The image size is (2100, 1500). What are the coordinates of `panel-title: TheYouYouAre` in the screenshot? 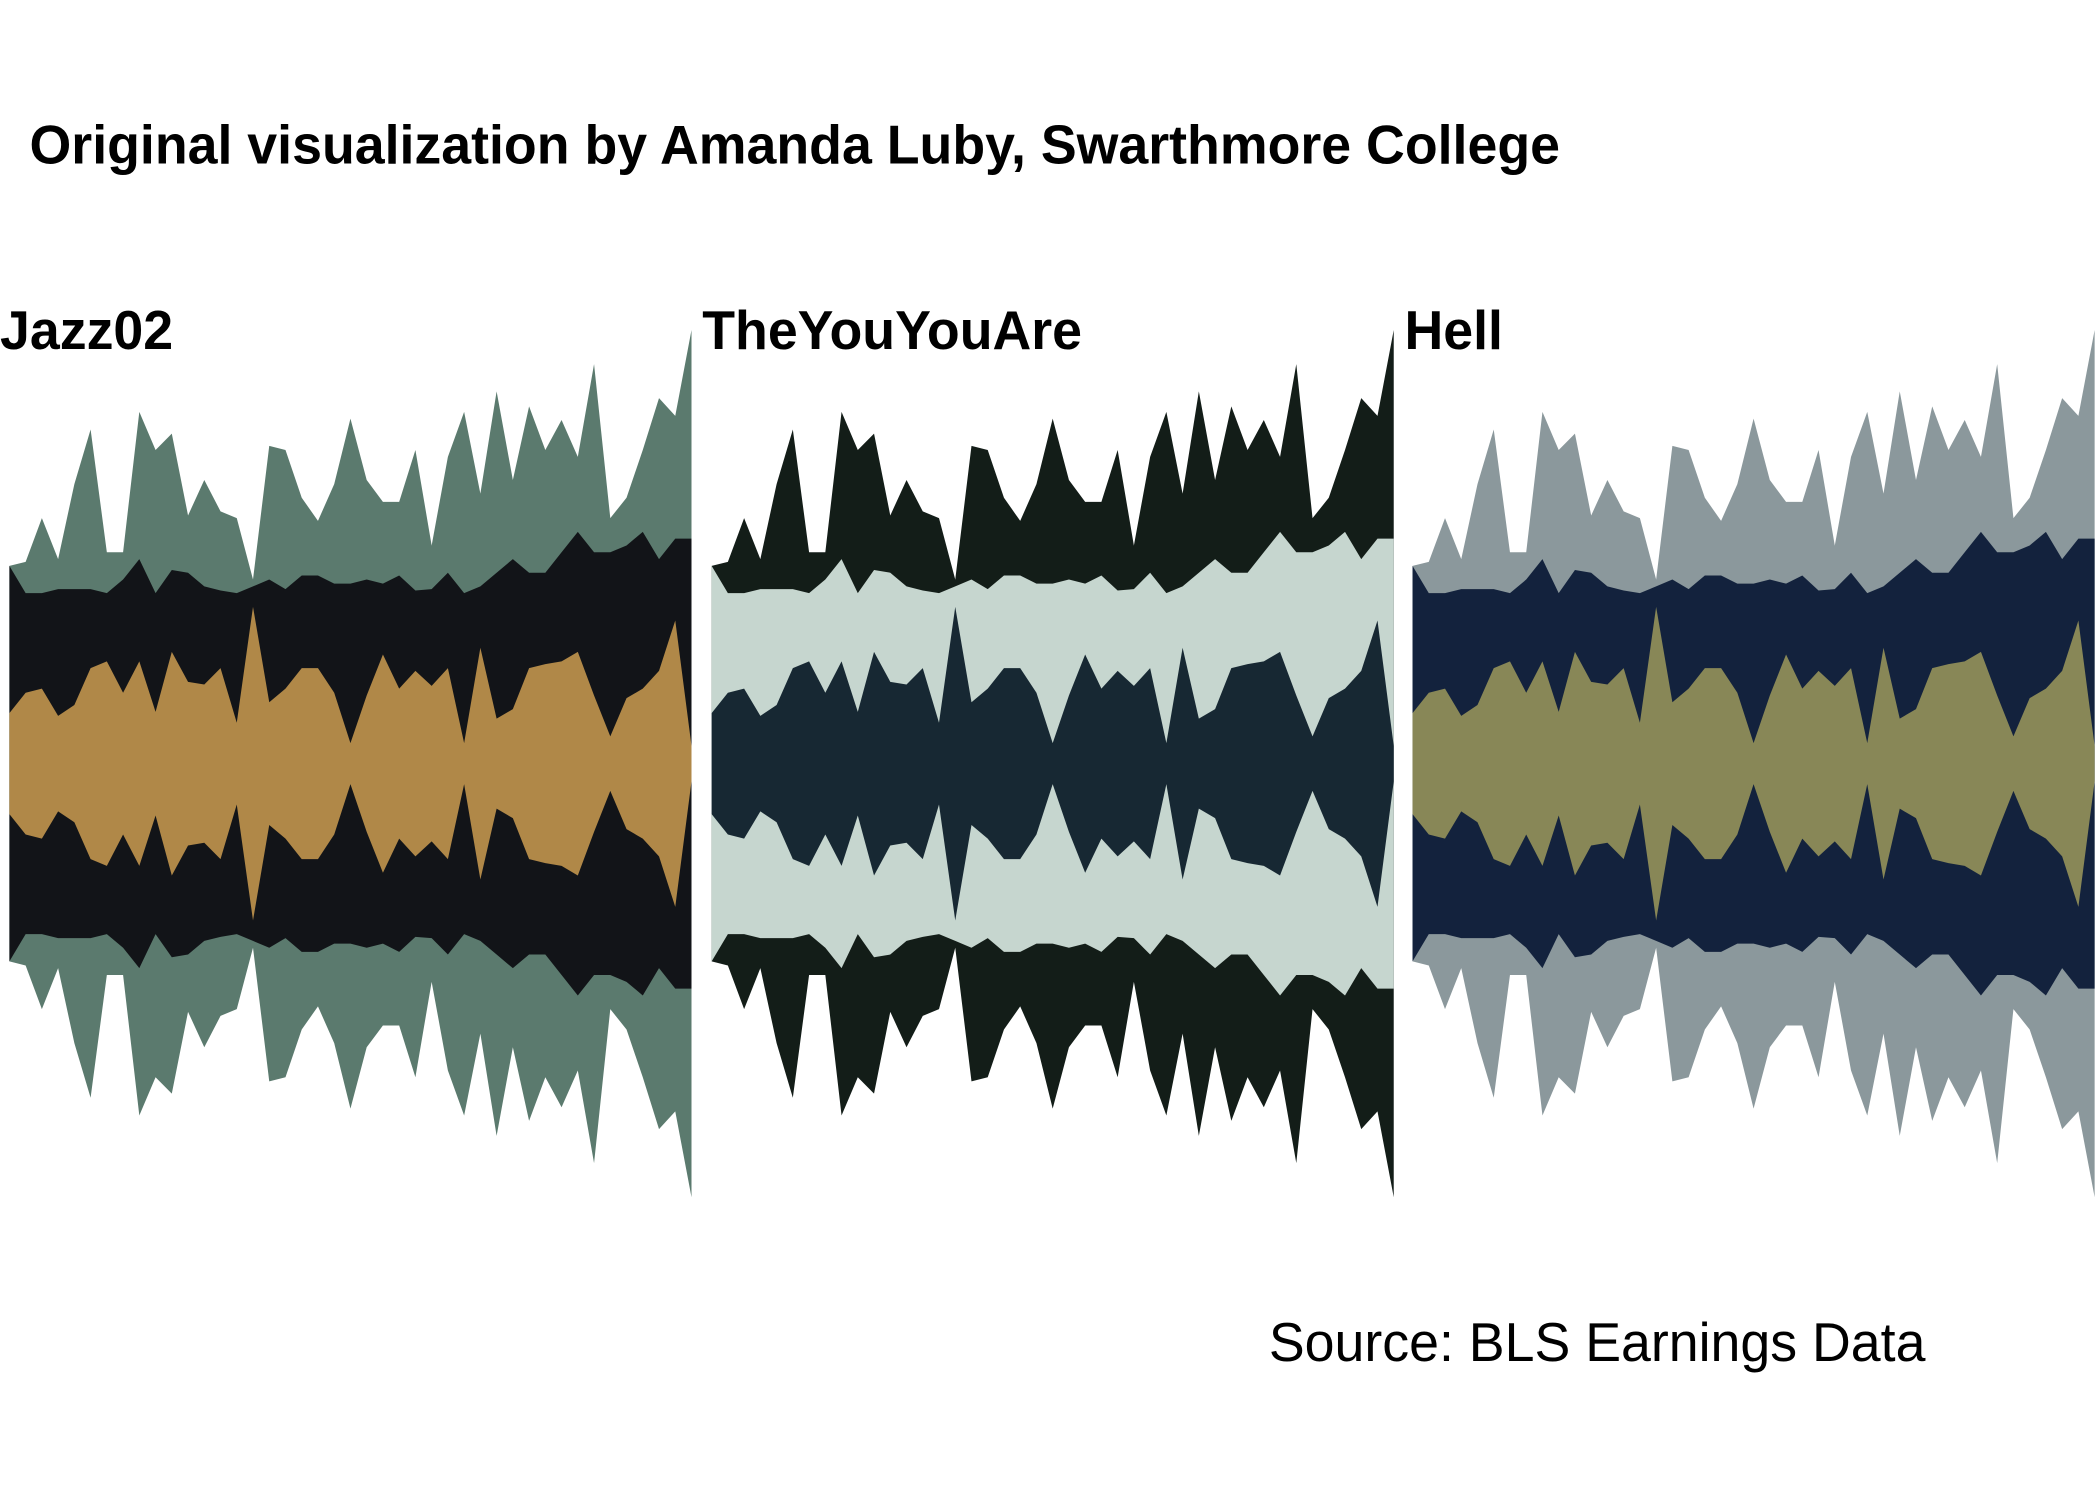 It's located at (892, 331).